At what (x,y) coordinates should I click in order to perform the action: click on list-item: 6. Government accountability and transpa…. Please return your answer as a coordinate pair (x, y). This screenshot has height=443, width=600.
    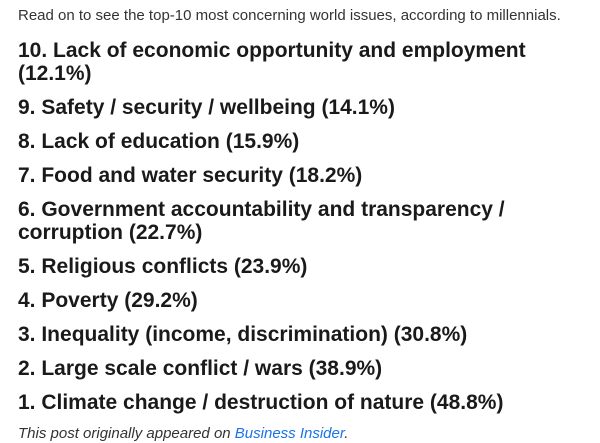
    Looking at the image, I should click on (261, 221).